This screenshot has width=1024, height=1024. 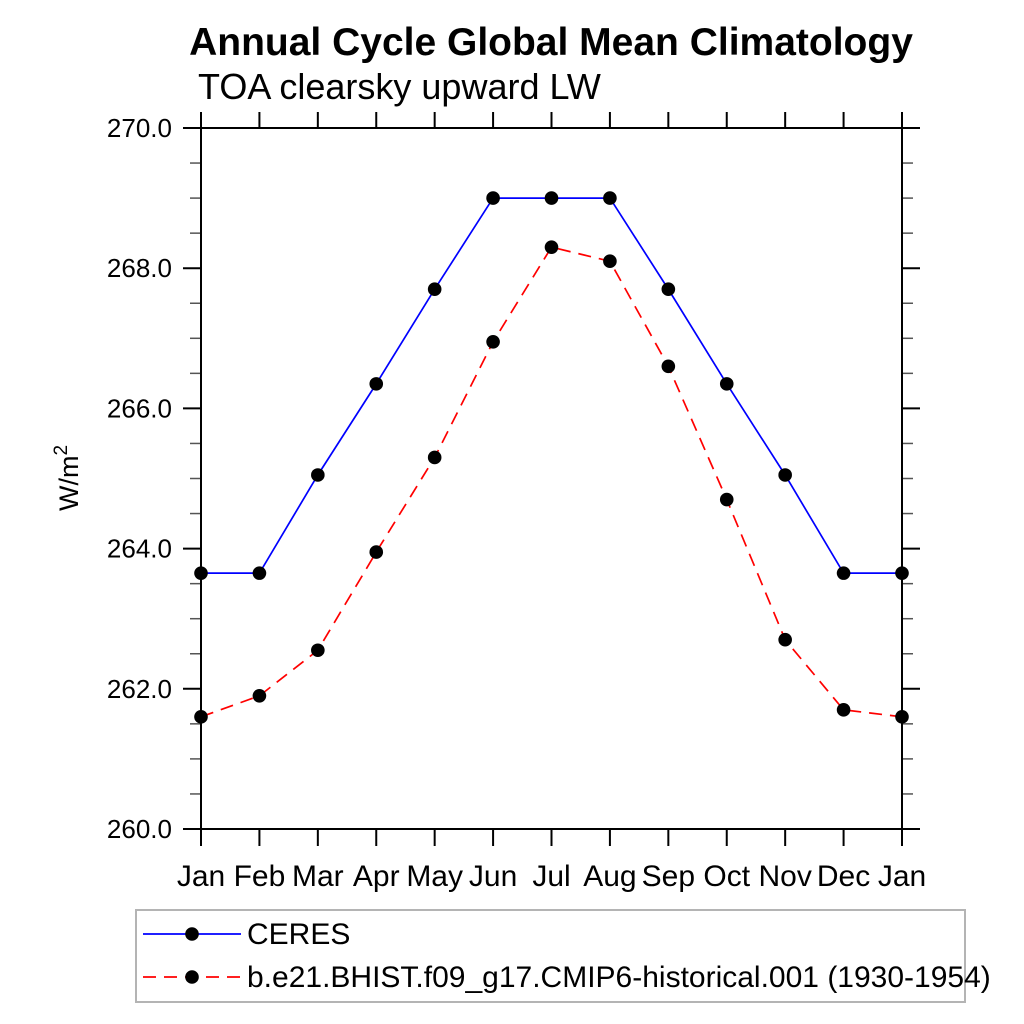 I want to click on x-tick-label: Dec, so click(x=843, y=876).